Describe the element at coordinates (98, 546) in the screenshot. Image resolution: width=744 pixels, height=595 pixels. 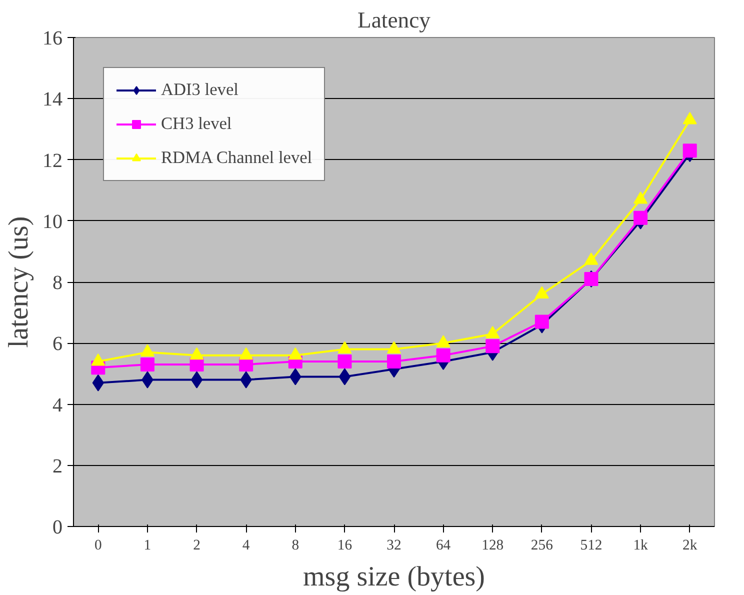
I see `x-tick-label: 0` at that location.